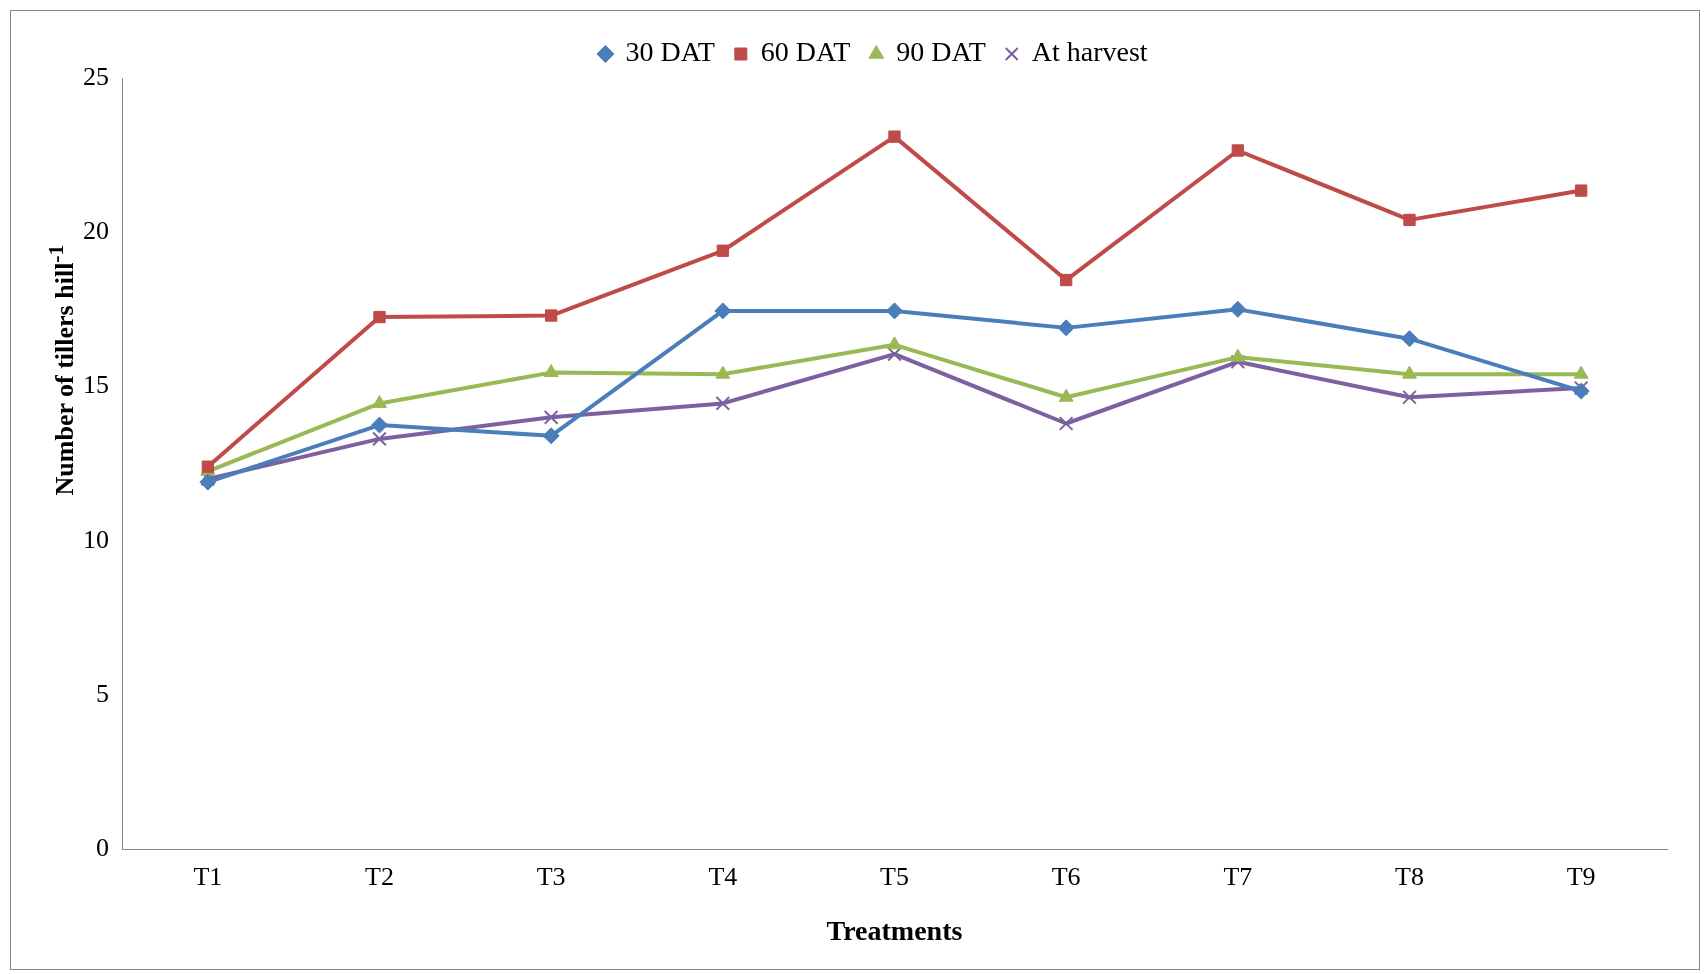  I want to click on x-tick-label: T5, so click(894, 876).